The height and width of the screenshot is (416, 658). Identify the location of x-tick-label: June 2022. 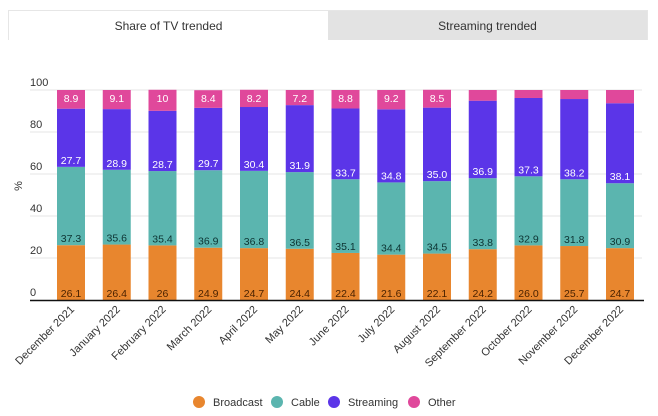
(329, 326).